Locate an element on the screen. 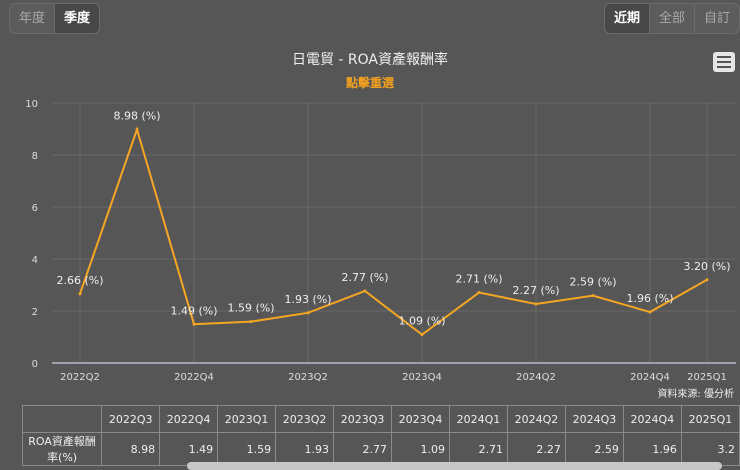 This screenshot has width=740, height=470. table-header-cell: 2023Q3 is located at coordinates (363, 419).